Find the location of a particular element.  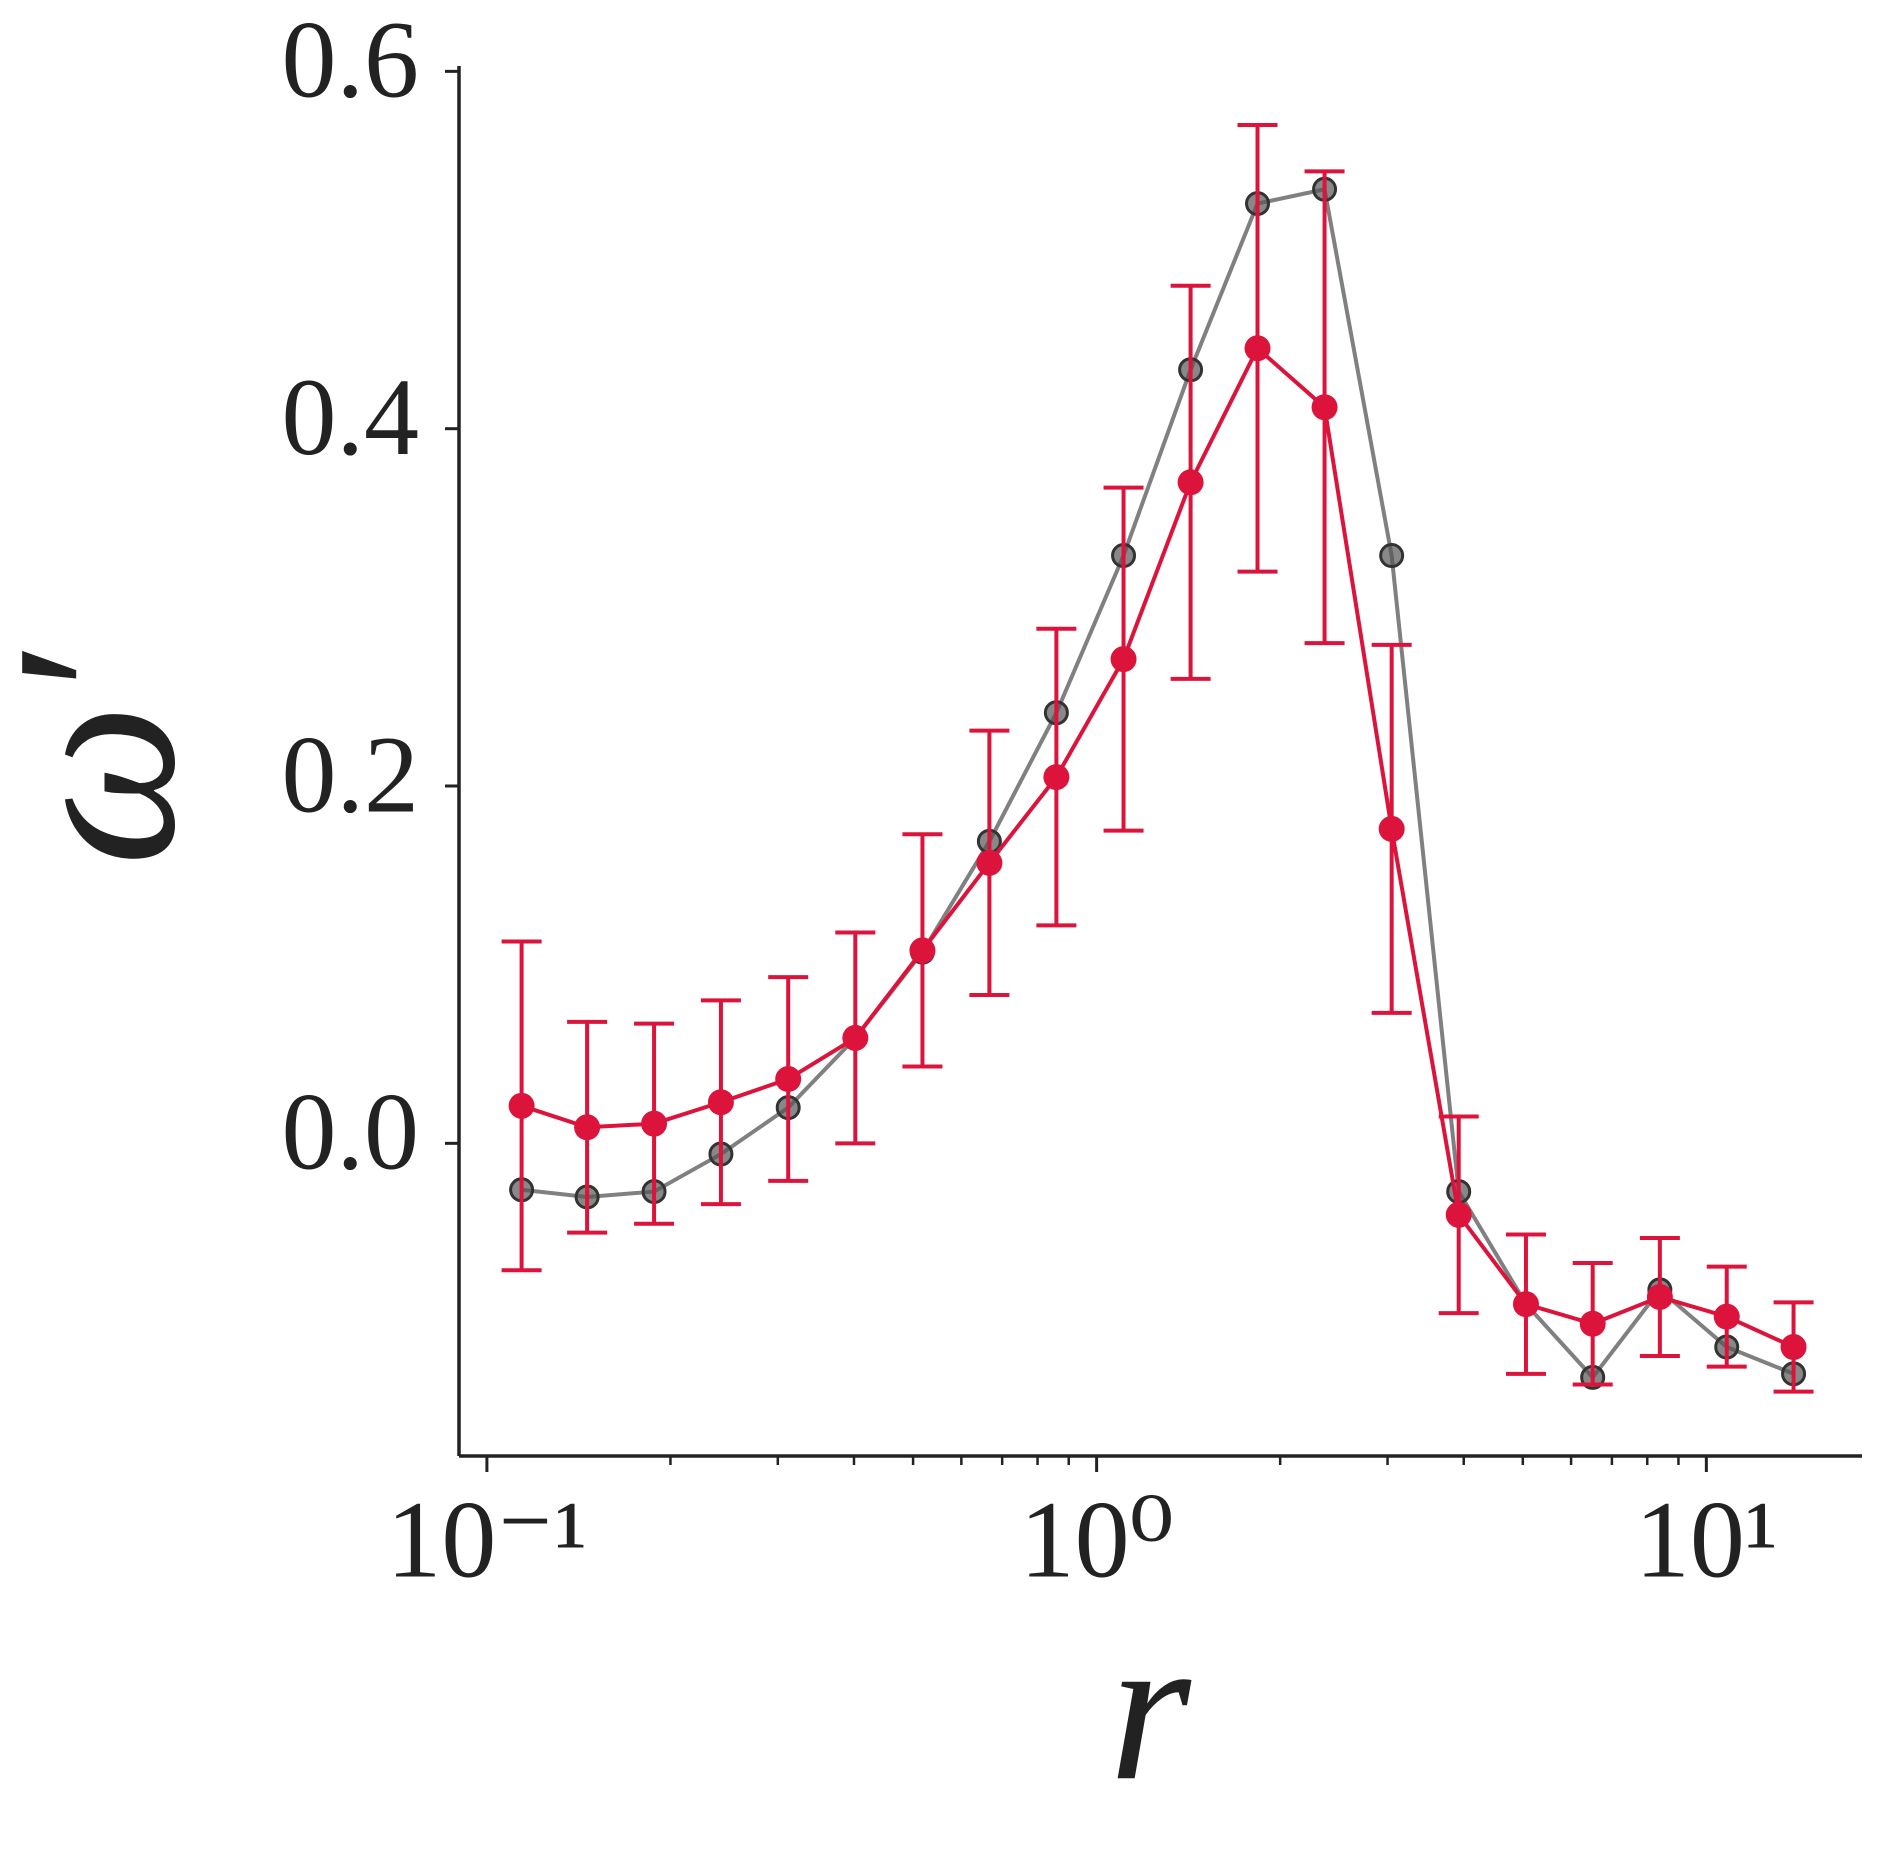

x-tick-label: 10⁰ is located at coordinates (1097, 1539).